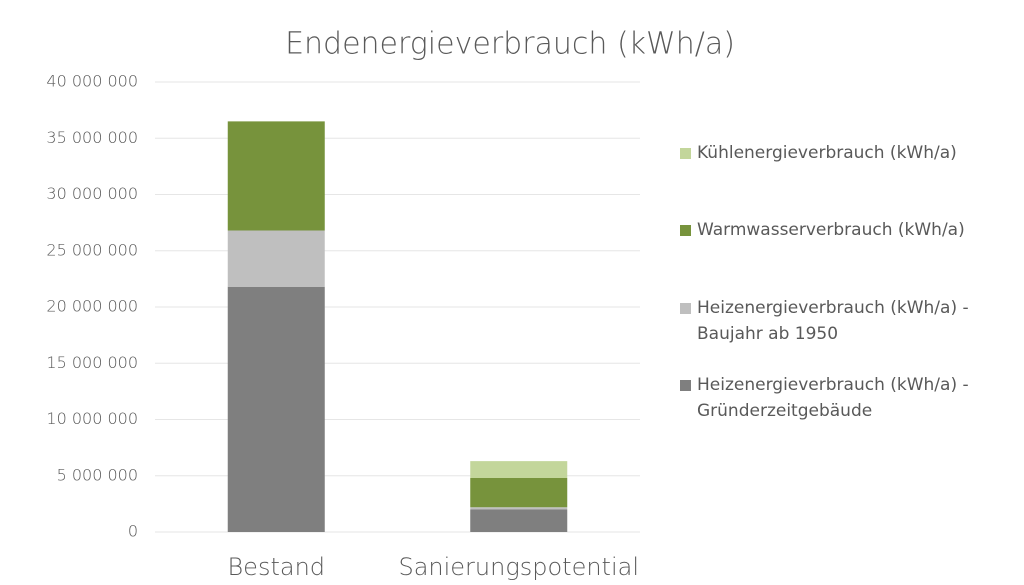  What do you see at coordinates (97, 474) in the screenshot?
I see `y-tick-label: 5 000 000` at bounding box center [97, 474].